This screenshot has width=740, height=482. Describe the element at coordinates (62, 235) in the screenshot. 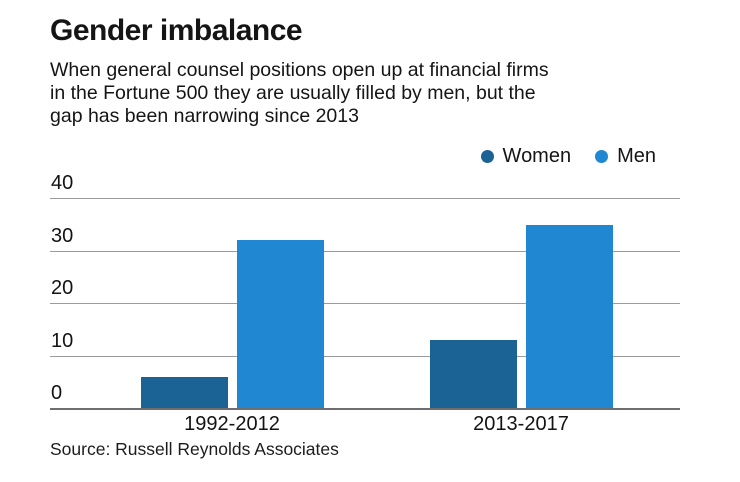

I see `y-tick-label-30: 30` at that location.